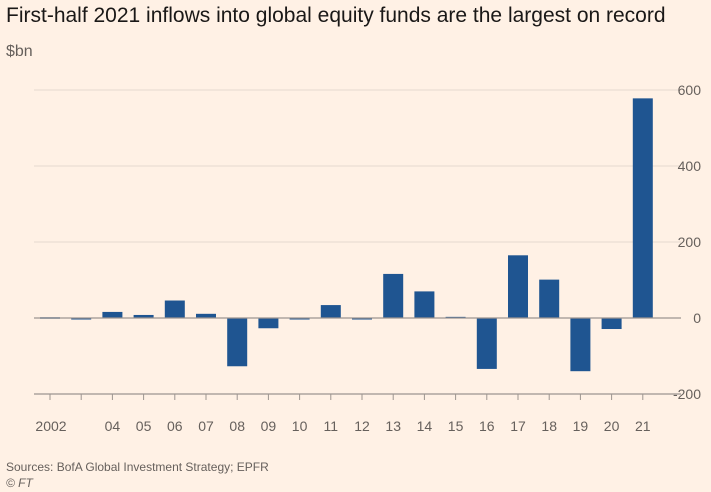 Image resolution: width=711 pixels, height=492 pixels. Describe the element at coordinates (690, 242) in the screenshot. I see `y-tick-label: 200` at that location.